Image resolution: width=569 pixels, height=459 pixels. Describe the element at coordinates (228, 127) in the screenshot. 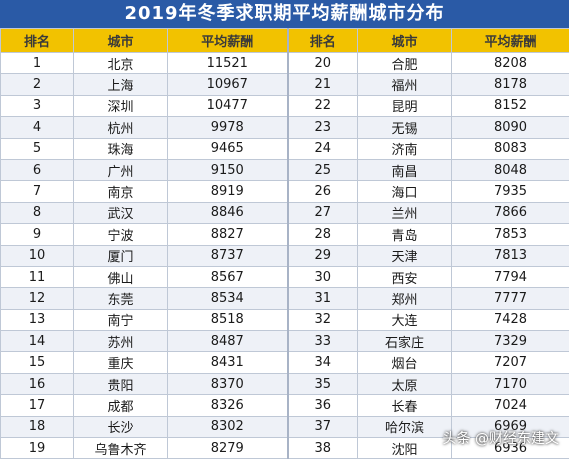

I see `salary-cell: 9978` at that location.